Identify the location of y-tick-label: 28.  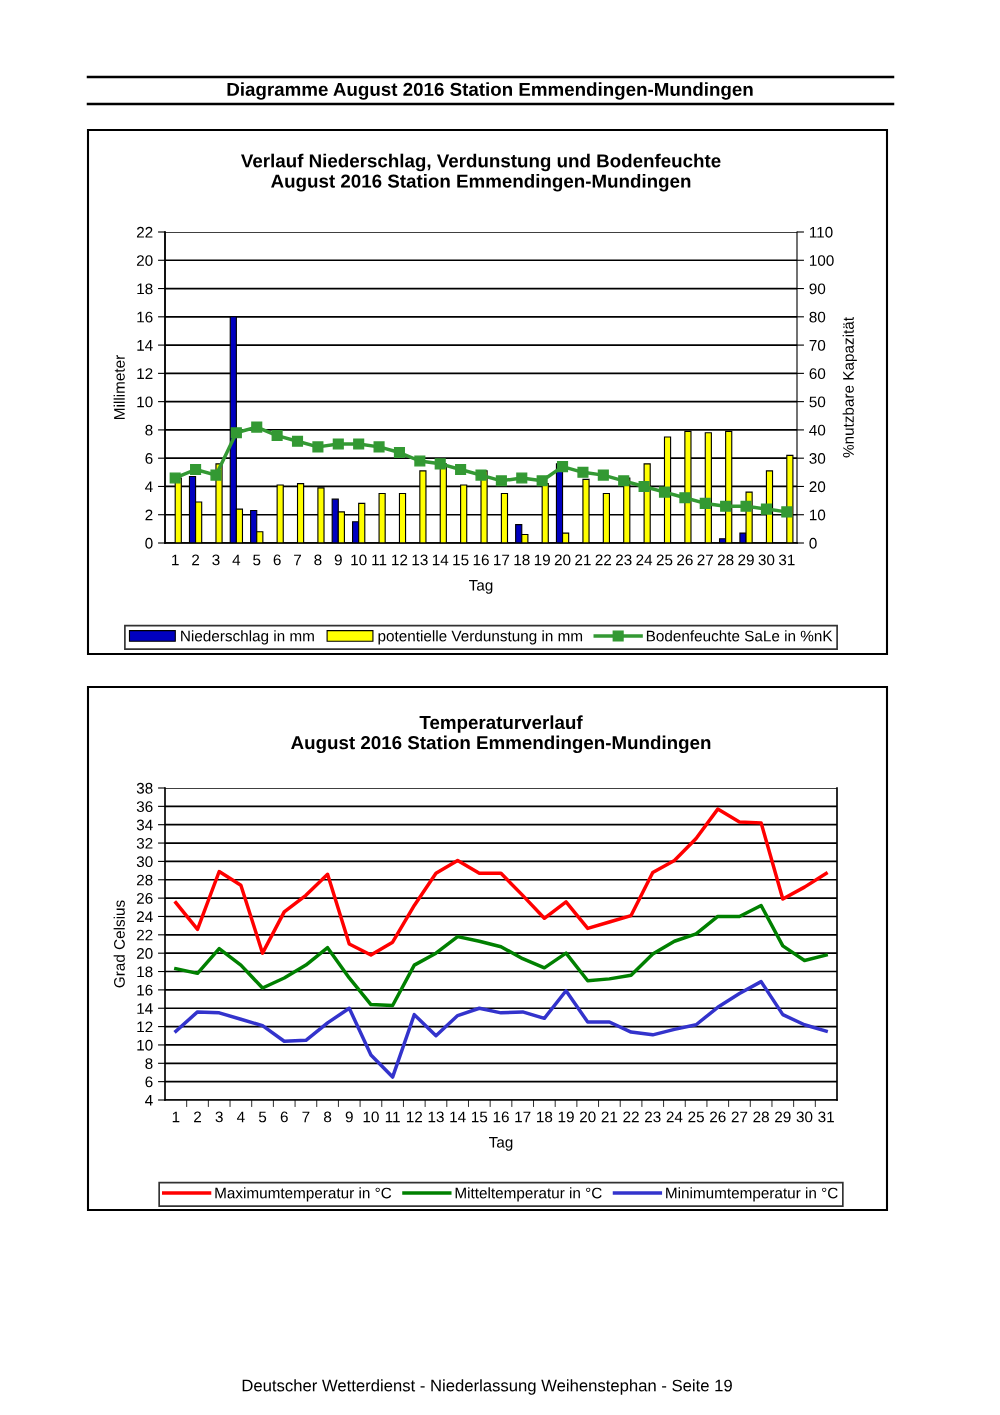
(144, 880).